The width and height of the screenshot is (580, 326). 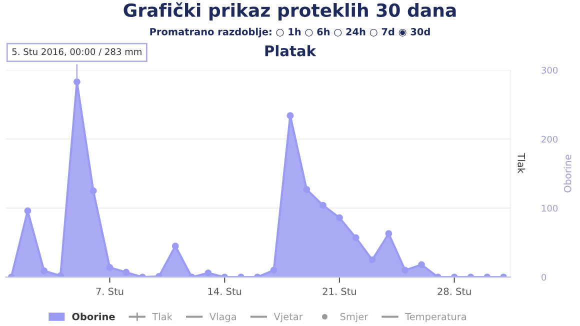 I want to click on chart-title: Grafički prikaz proteklih 30 dana, so click(x=290, y=11).